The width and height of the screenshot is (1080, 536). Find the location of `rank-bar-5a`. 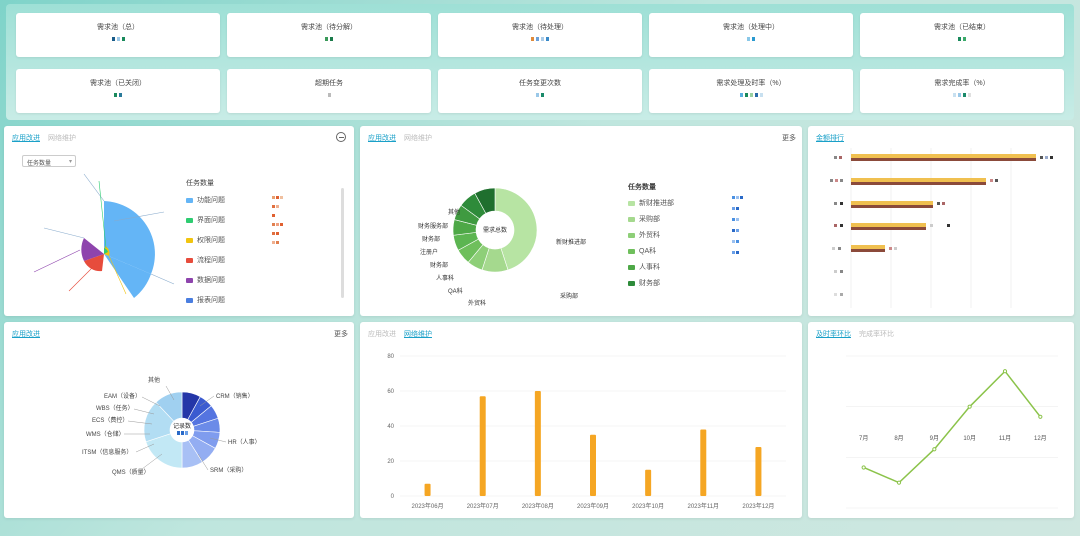

rank-bar-5a is located at coordinates (868, 247).